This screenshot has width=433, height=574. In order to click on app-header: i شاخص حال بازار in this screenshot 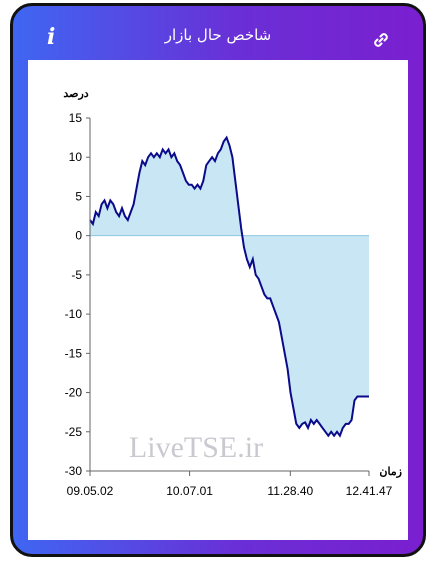, I will do `click(218, 35)`.